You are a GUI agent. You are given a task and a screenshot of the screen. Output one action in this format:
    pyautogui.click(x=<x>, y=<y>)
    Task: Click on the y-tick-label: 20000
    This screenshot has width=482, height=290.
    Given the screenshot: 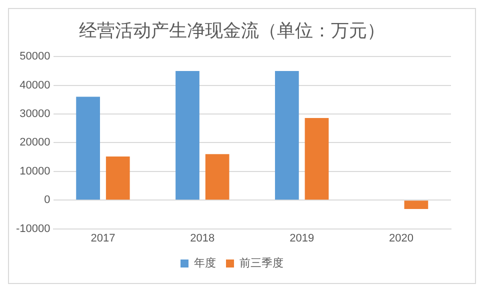 What is the action you would take?
    pyautogui.click(x=35, y=142)
    